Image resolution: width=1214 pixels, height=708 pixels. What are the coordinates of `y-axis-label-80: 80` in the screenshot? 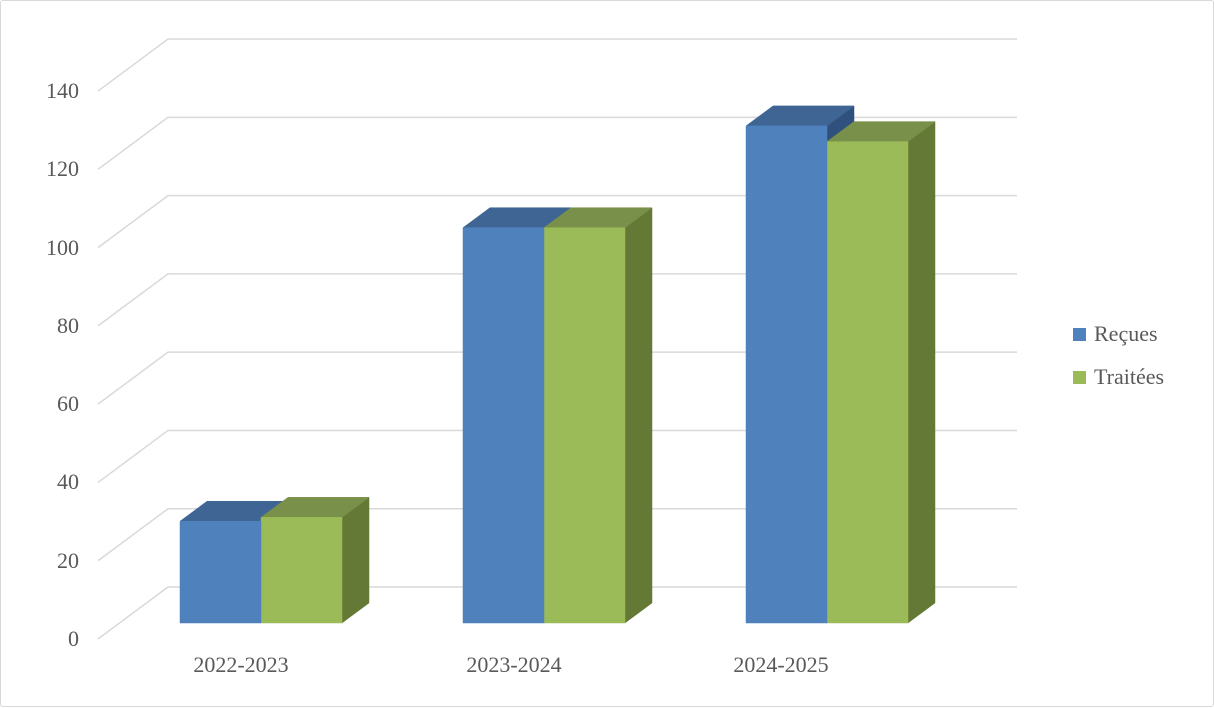 It's located at (68, 325).